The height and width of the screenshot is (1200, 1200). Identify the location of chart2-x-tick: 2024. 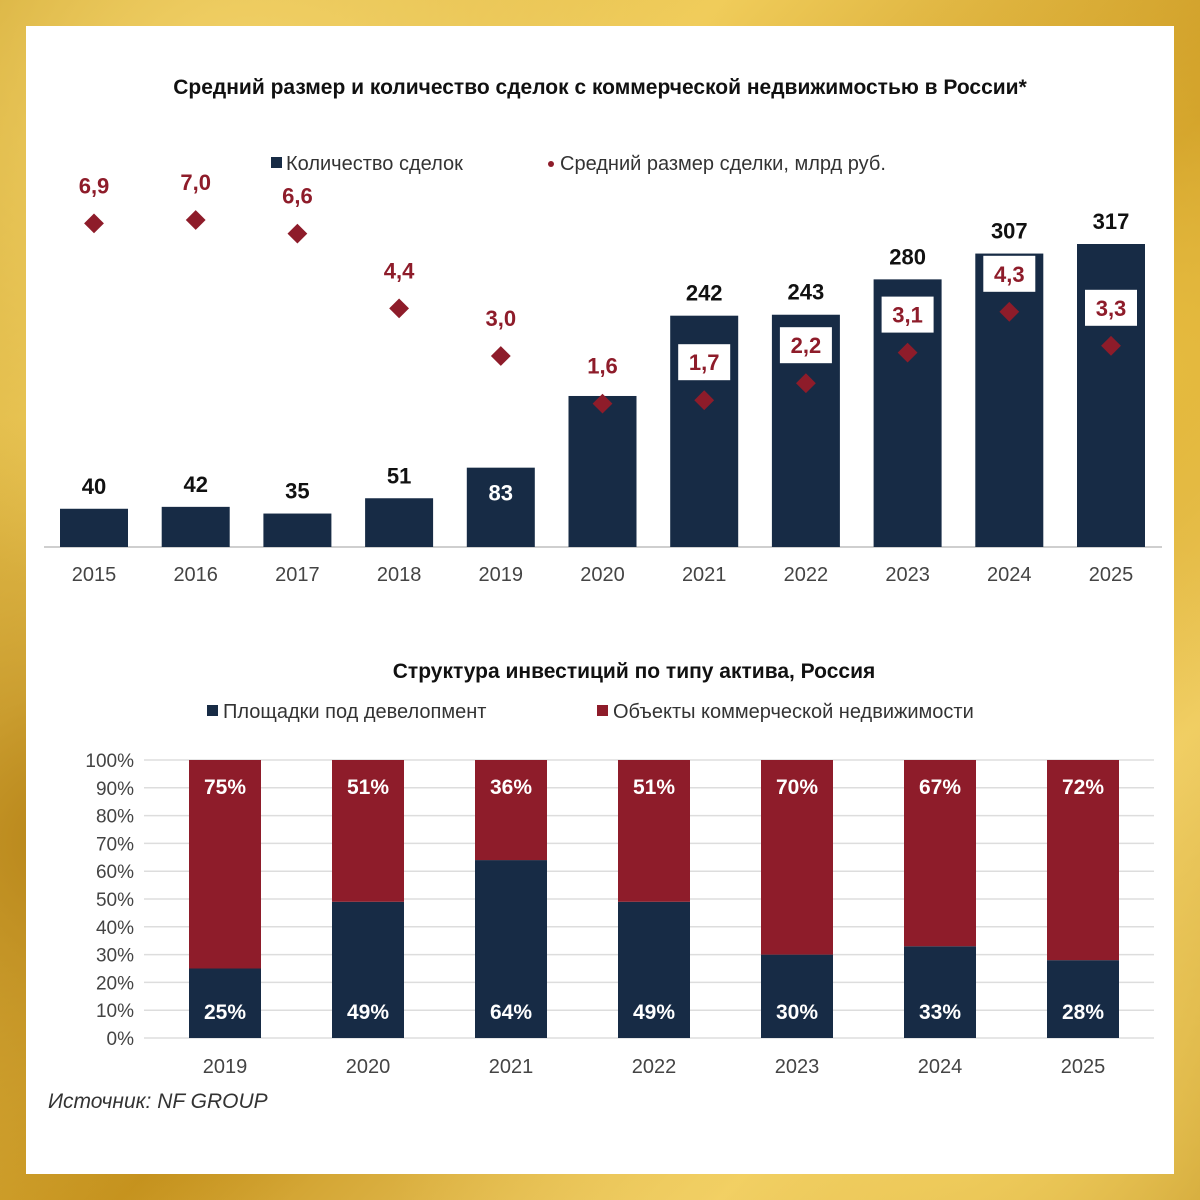
(940, 1067).